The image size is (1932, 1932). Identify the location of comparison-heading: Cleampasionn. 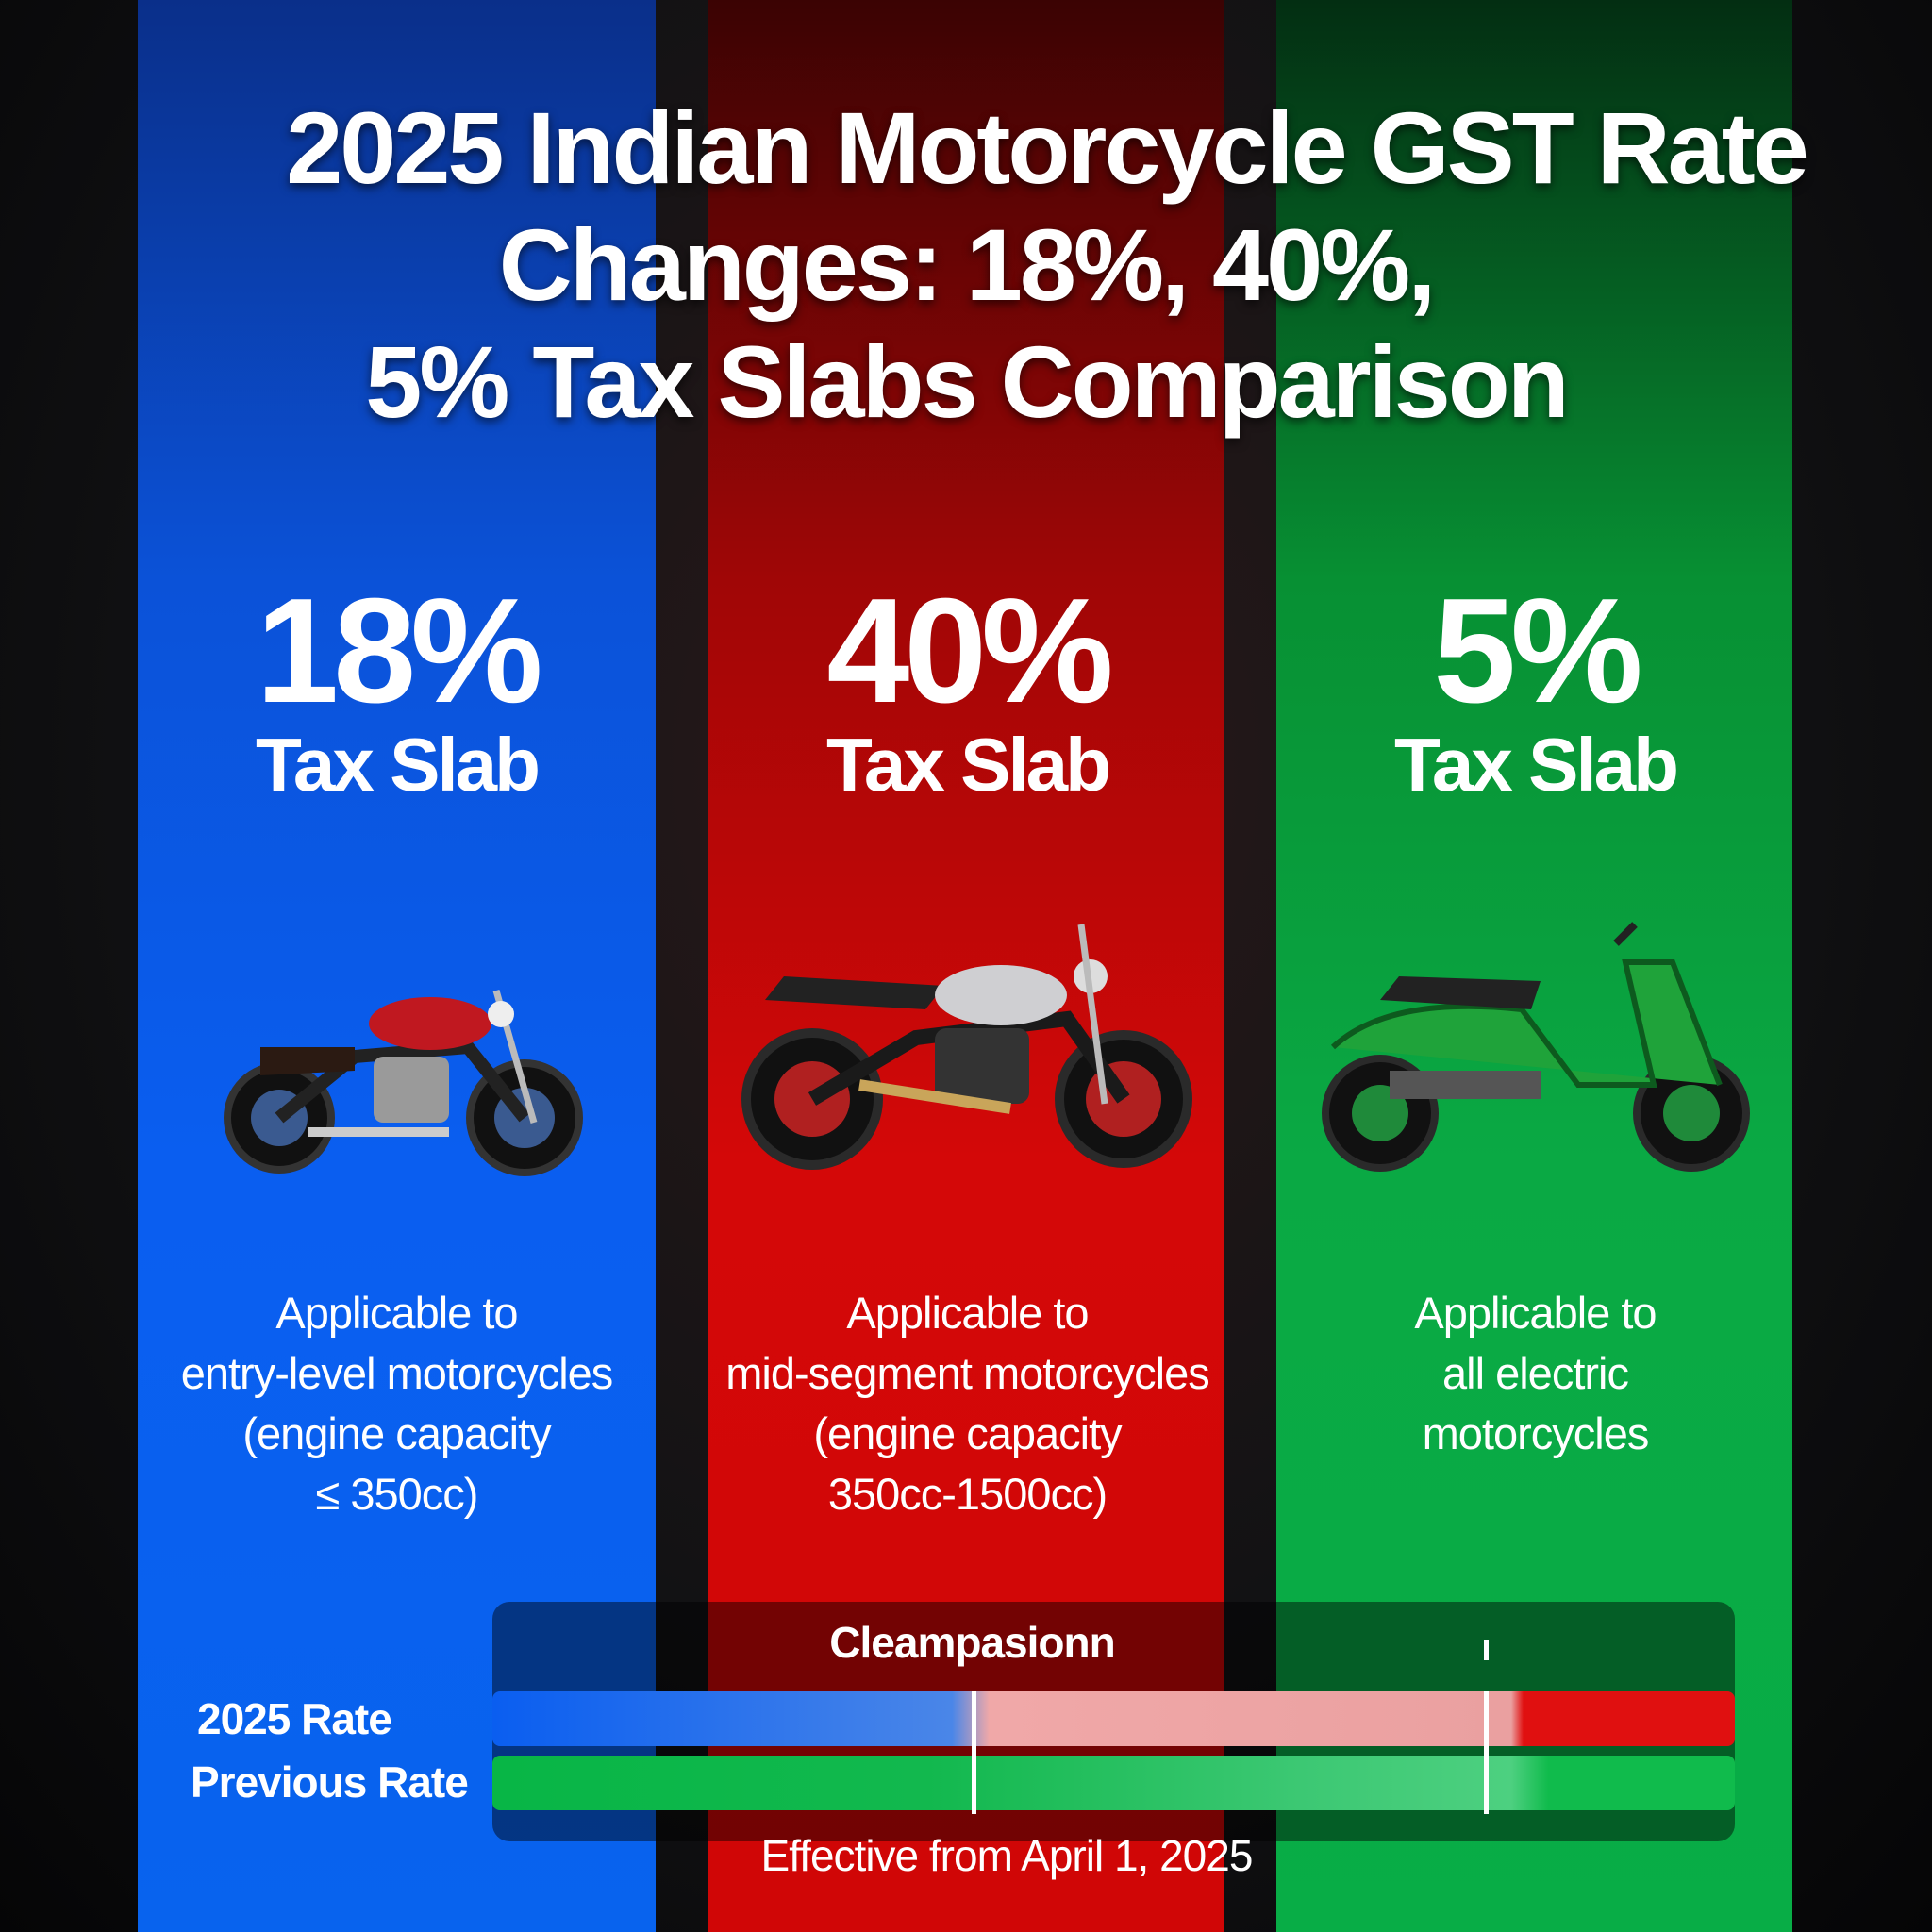
(1113, 1643).